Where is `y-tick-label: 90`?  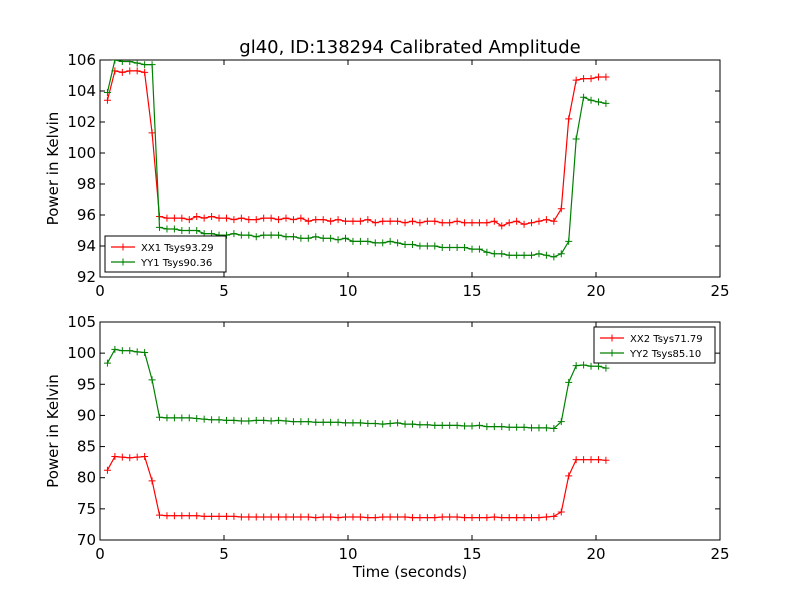
y-tick-label: 90 is located at coordinates (86, 415).